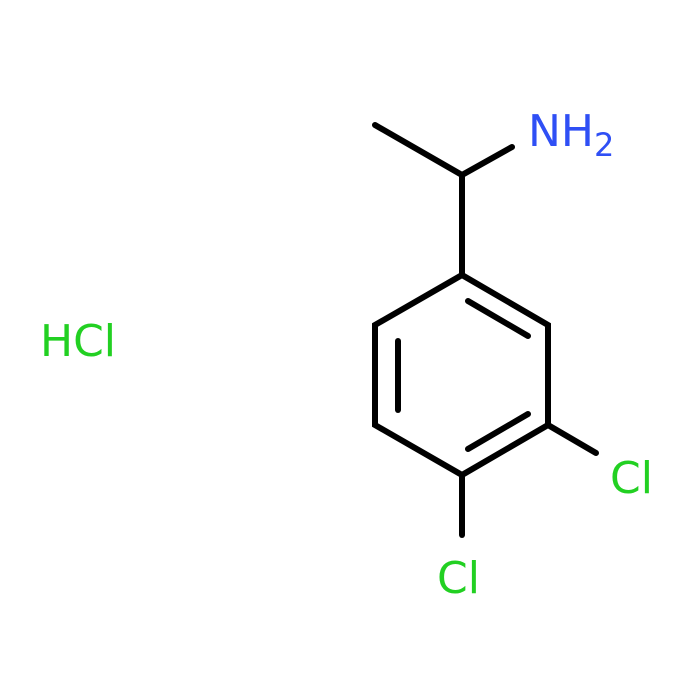 This screenshot has width=700, height=700. Describe the element at coordinates (604, 145) in the screenshot. I see `atom-subscript: 2` at that location.